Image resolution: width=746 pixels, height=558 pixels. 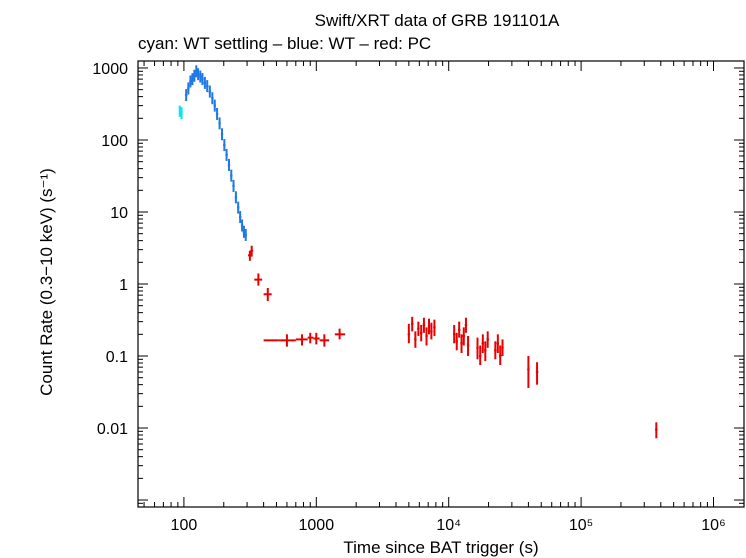 I want to click on y-tick-label: 10, so click(x=119, y=213).